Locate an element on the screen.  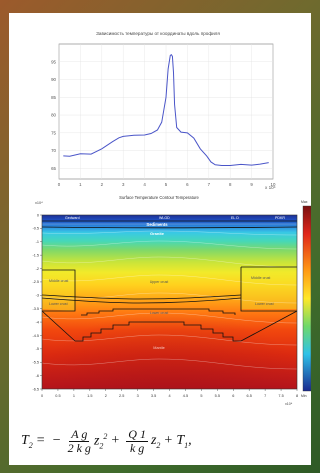
y-tick-label: -5 is located at coordinates (37, 349).